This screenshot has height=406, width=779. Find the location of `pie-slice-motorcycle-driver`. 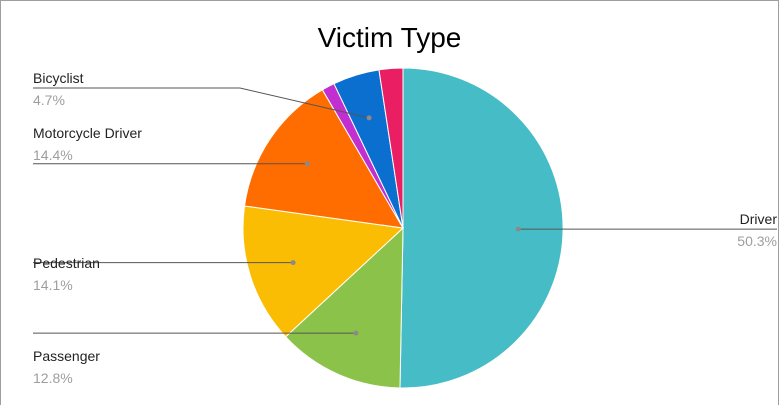

pie-slice-motorcycle-driver is located at coordinates (323, 159).